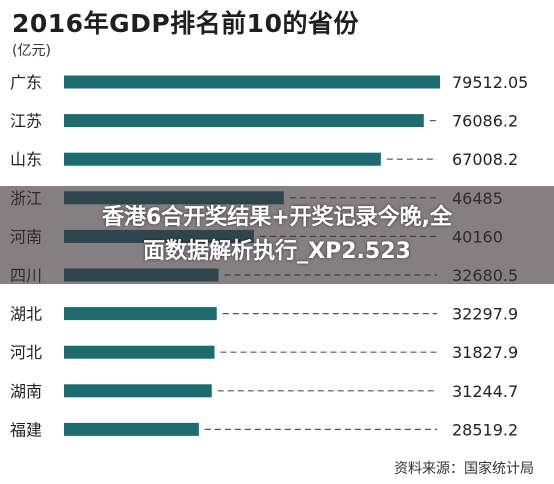 The image size is (554, 484). I want to click on value-label: 31244.7, so click(485, 391).